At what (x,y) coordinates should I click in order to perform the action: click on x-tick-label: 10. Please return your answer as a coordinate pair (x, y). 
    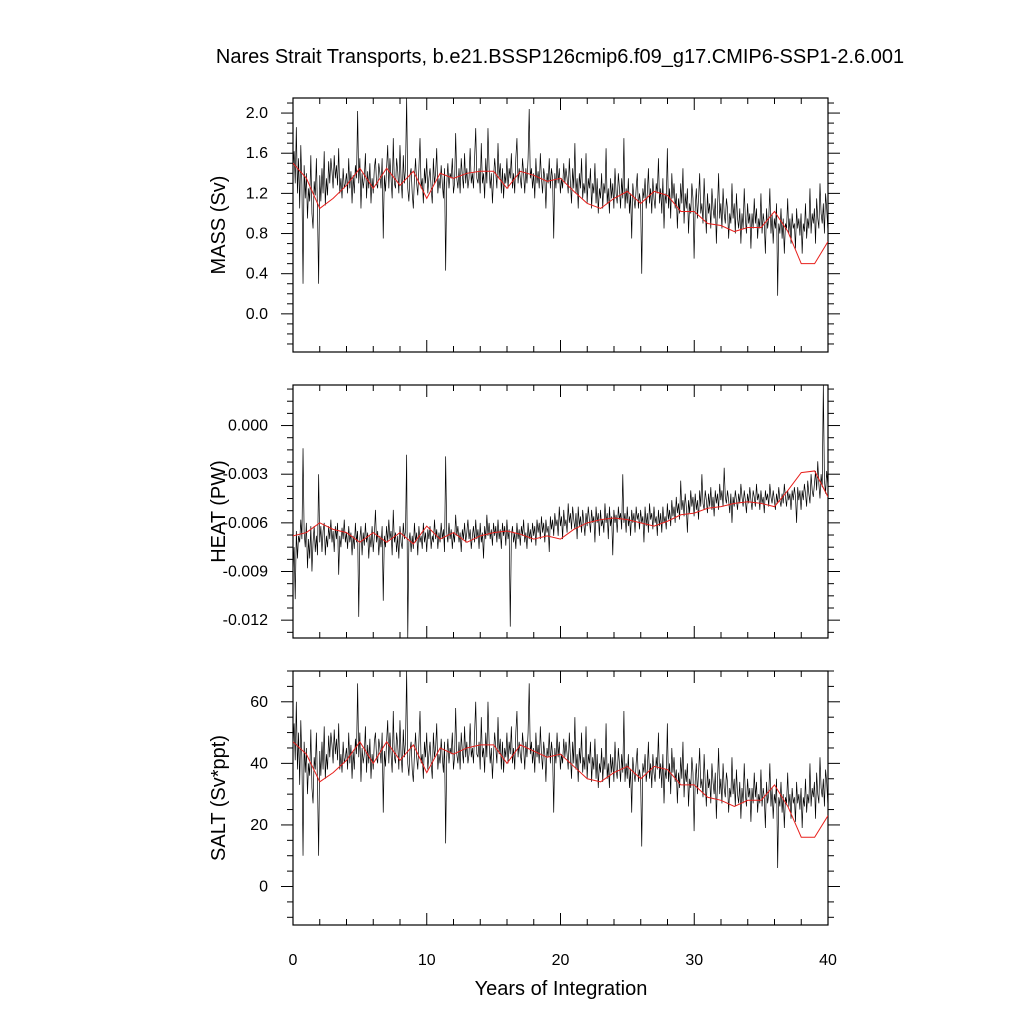
    Looking at the image, I should click on (427, 960).